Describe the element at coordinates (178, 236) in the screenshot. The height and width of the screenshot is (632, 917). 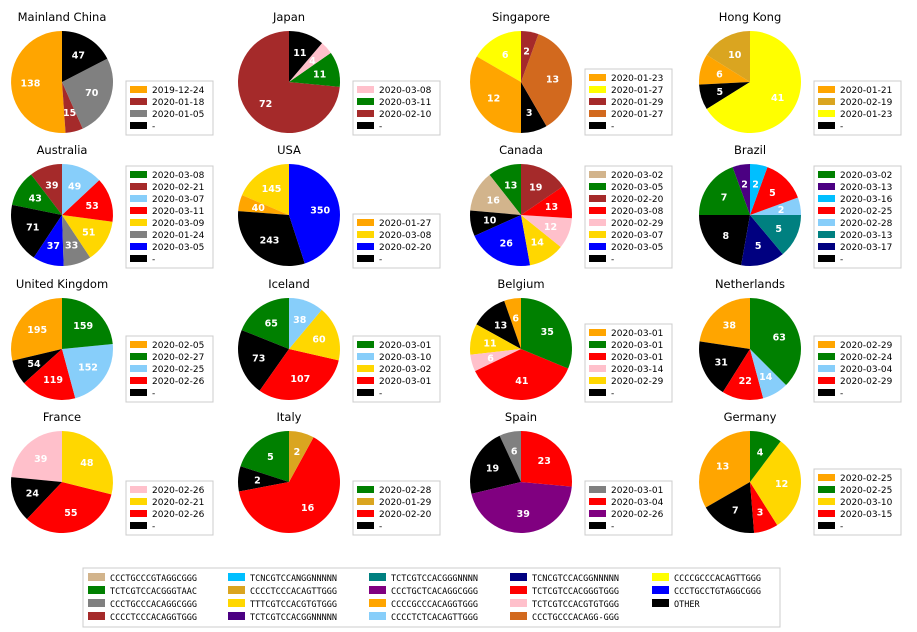
I see `legend-label: 2020-01-24` at that location.